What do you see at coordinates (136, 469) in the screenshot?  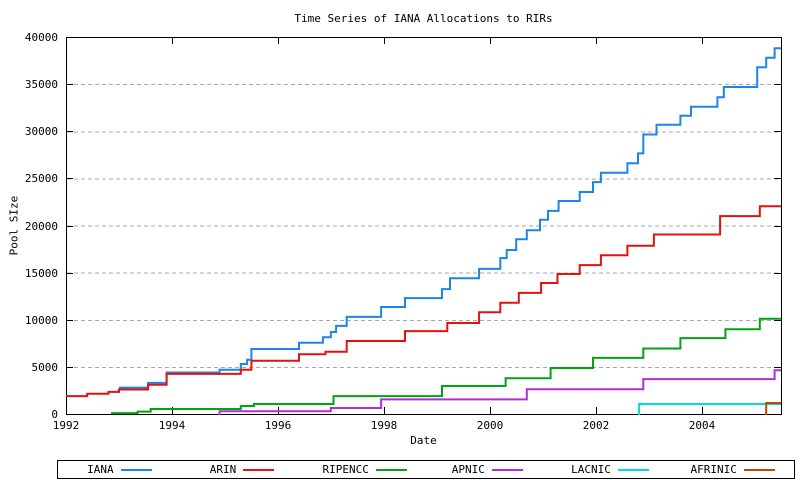 I see `legend-line-swatch-iana` at bounding box center [136, 469].